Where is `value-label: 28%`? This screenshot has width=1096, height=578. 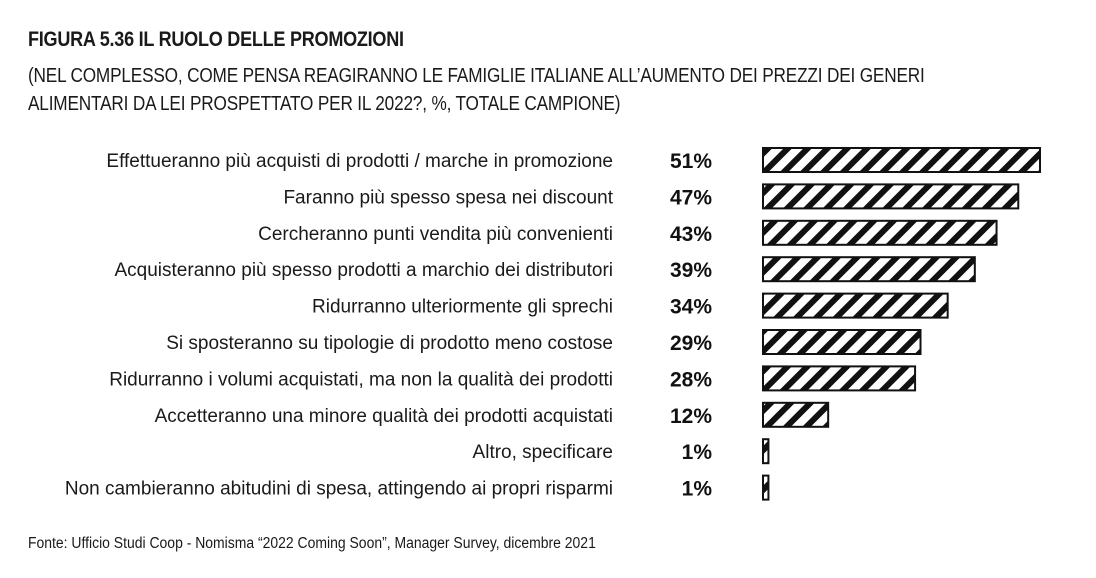 value-label: 28% is located at coordinates (691, 379).